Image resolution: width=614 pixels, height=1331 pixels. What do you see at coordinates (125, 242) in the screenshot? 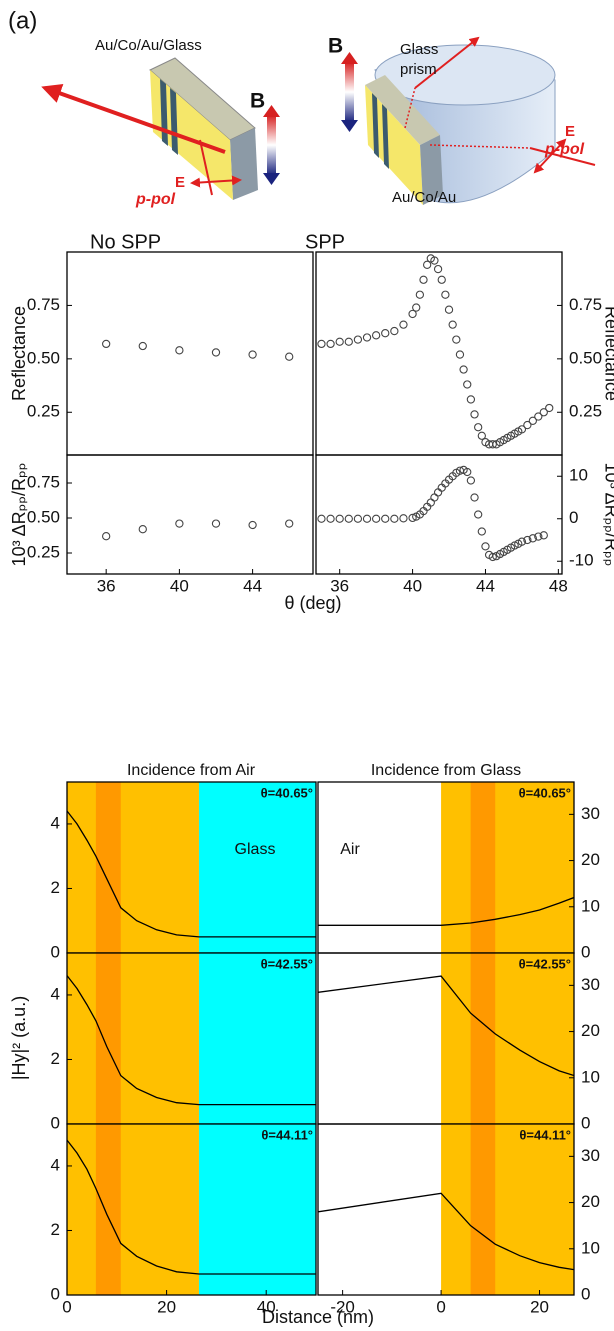
I see `panel-title: No SPP` at bounding box center [125, 242].